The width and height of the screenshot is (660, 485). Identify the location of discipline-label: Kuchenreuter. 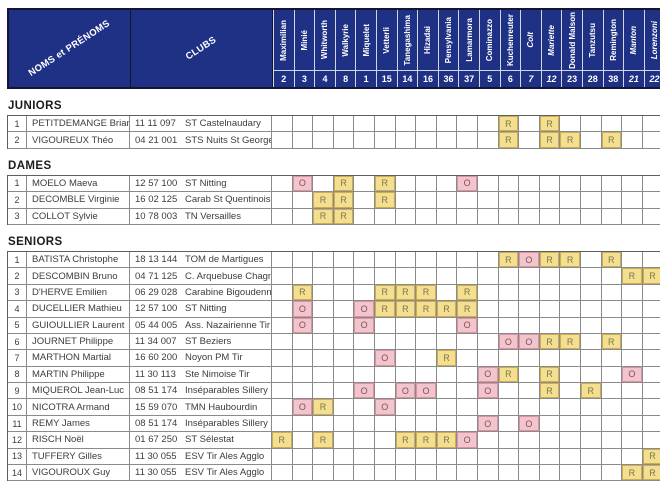
(510, 39).